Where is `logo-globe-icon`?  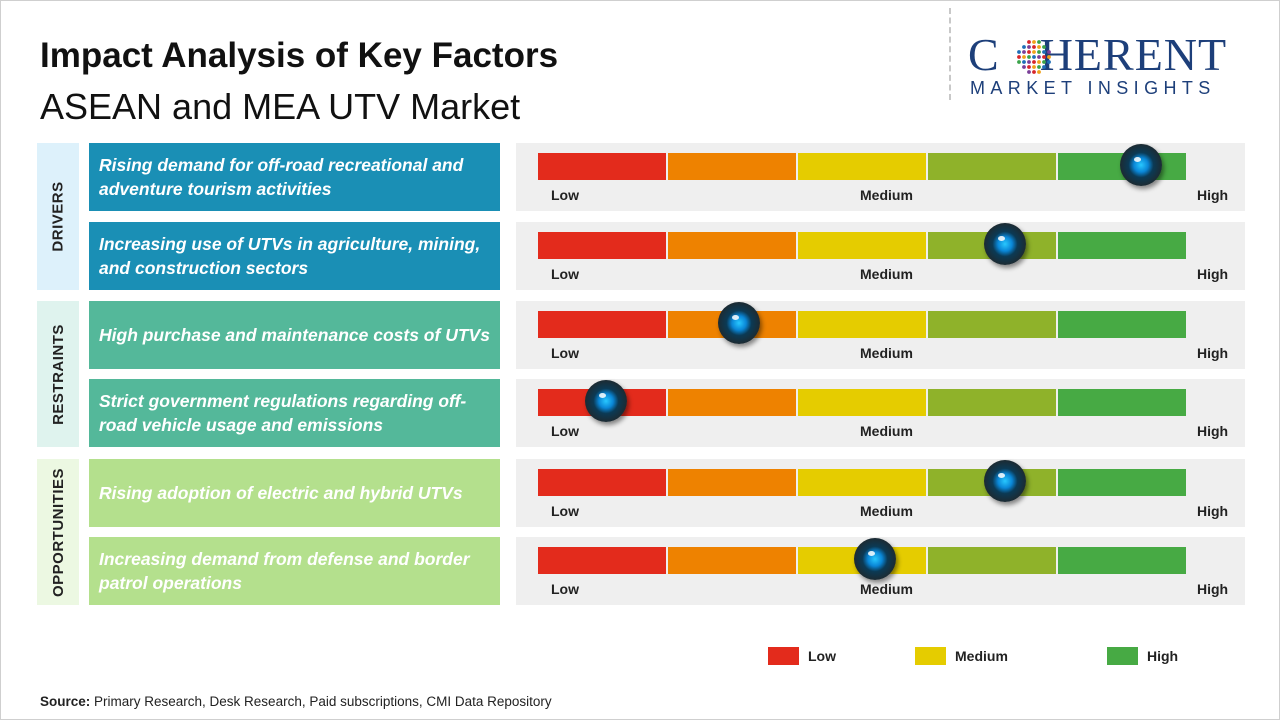
logo-globe-icon is located at coordinates (1034, 57).